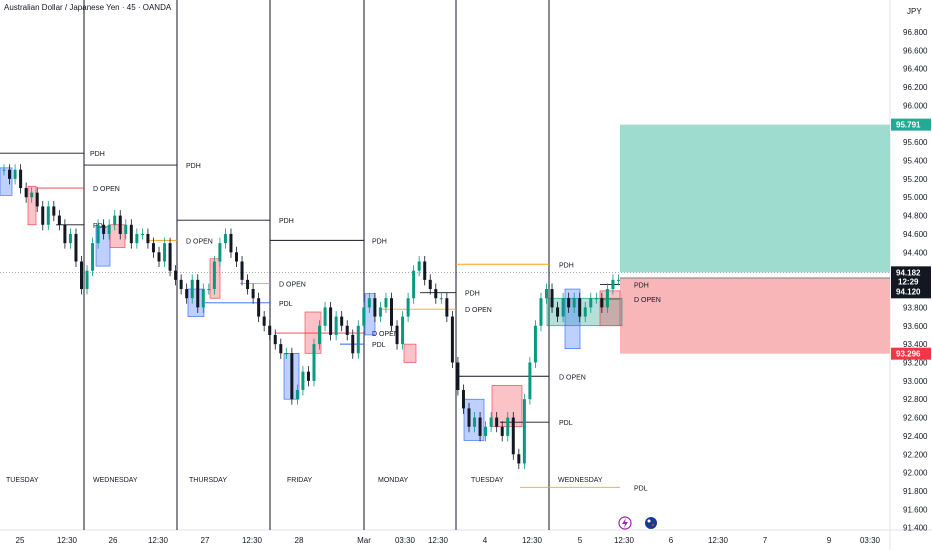 The width and height of the screenshot is (932, 550). I want to click on australia-flag-icon, so click(651, 523).